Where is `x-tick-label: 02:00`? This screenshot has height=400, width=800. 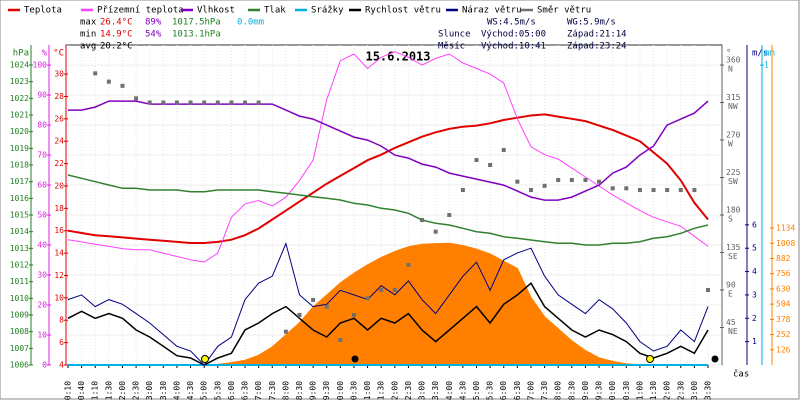
x-tick-label: 02:00 is located at coordinates (122, 390).